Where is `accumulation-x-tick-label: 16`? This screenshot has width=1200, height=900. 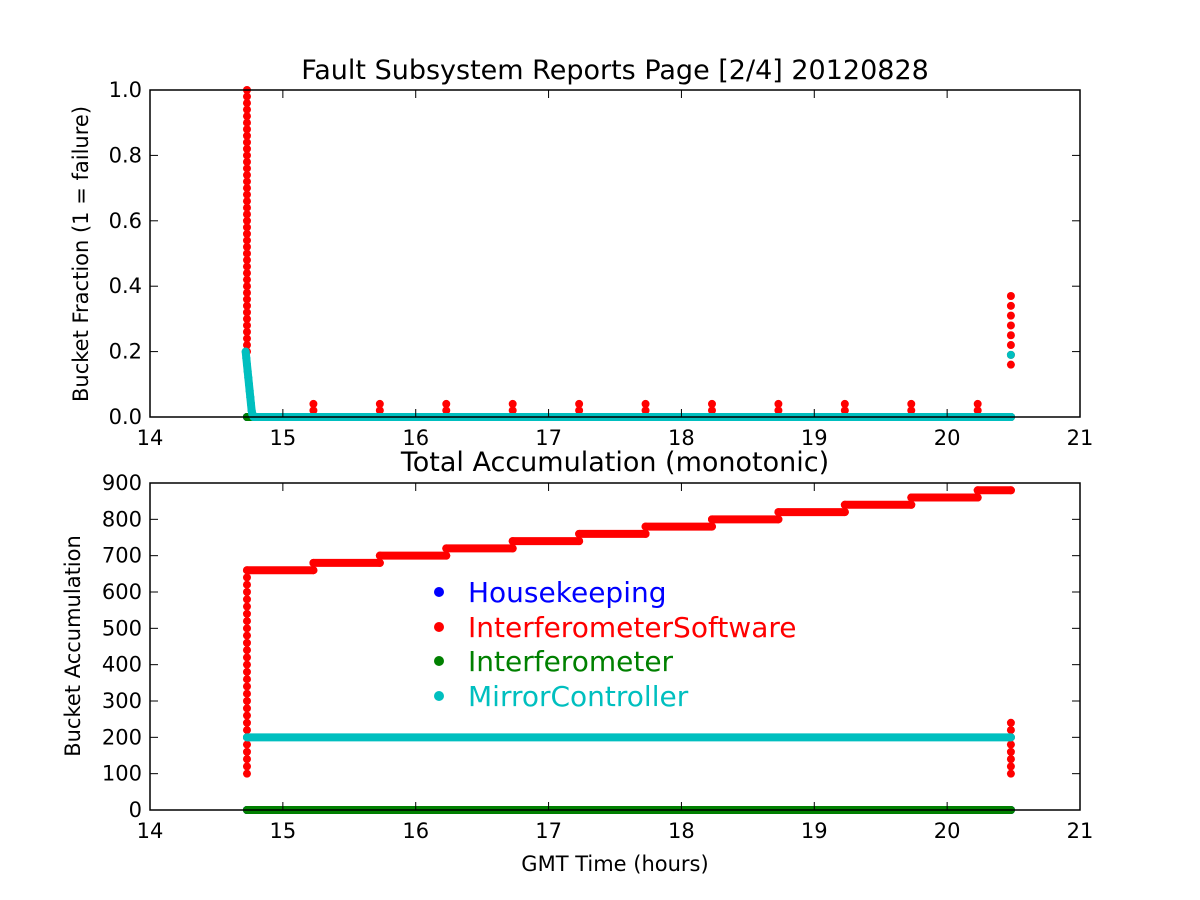 accumulation-x-tick-label: 16 is located at coordinates (415, 831).